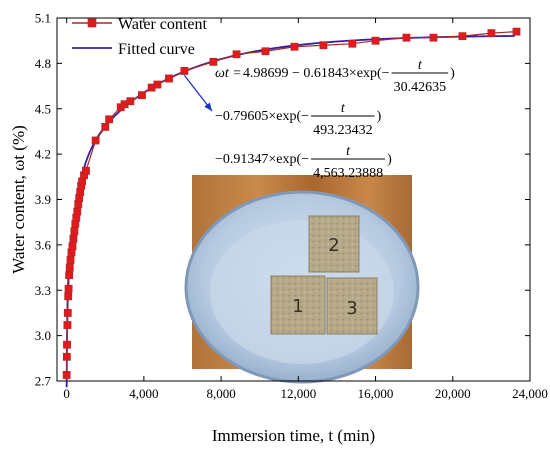  I want to click on sample-2: 2, so click(334, 244).